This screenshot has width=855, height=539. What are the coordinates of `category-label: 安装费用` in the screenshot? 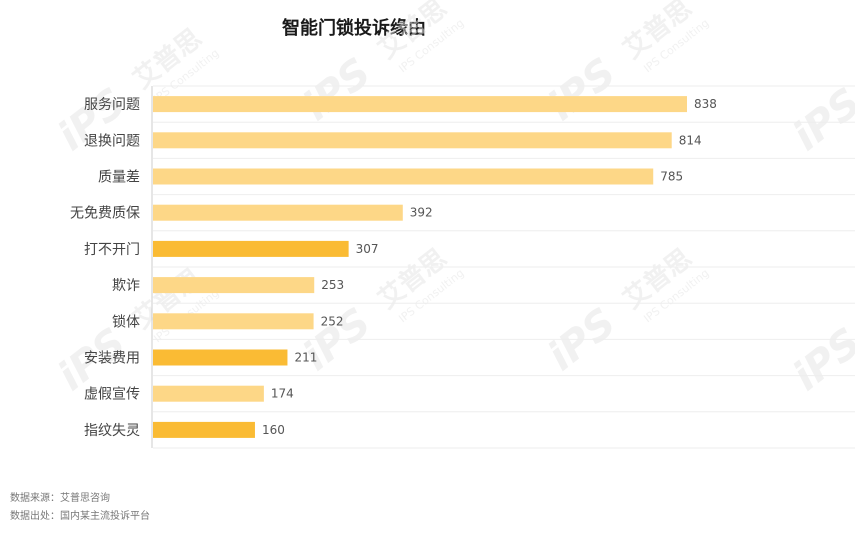 It's located at (112, 359).